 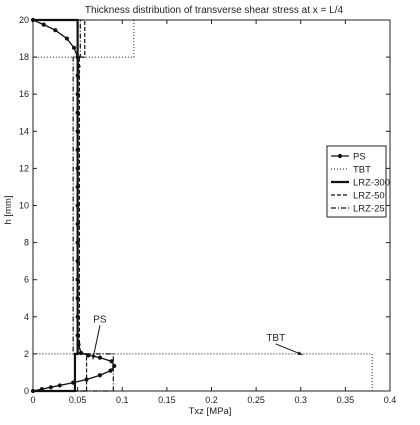 I want to click on x-tick-label: 0.1, so click(x=122, y=400).